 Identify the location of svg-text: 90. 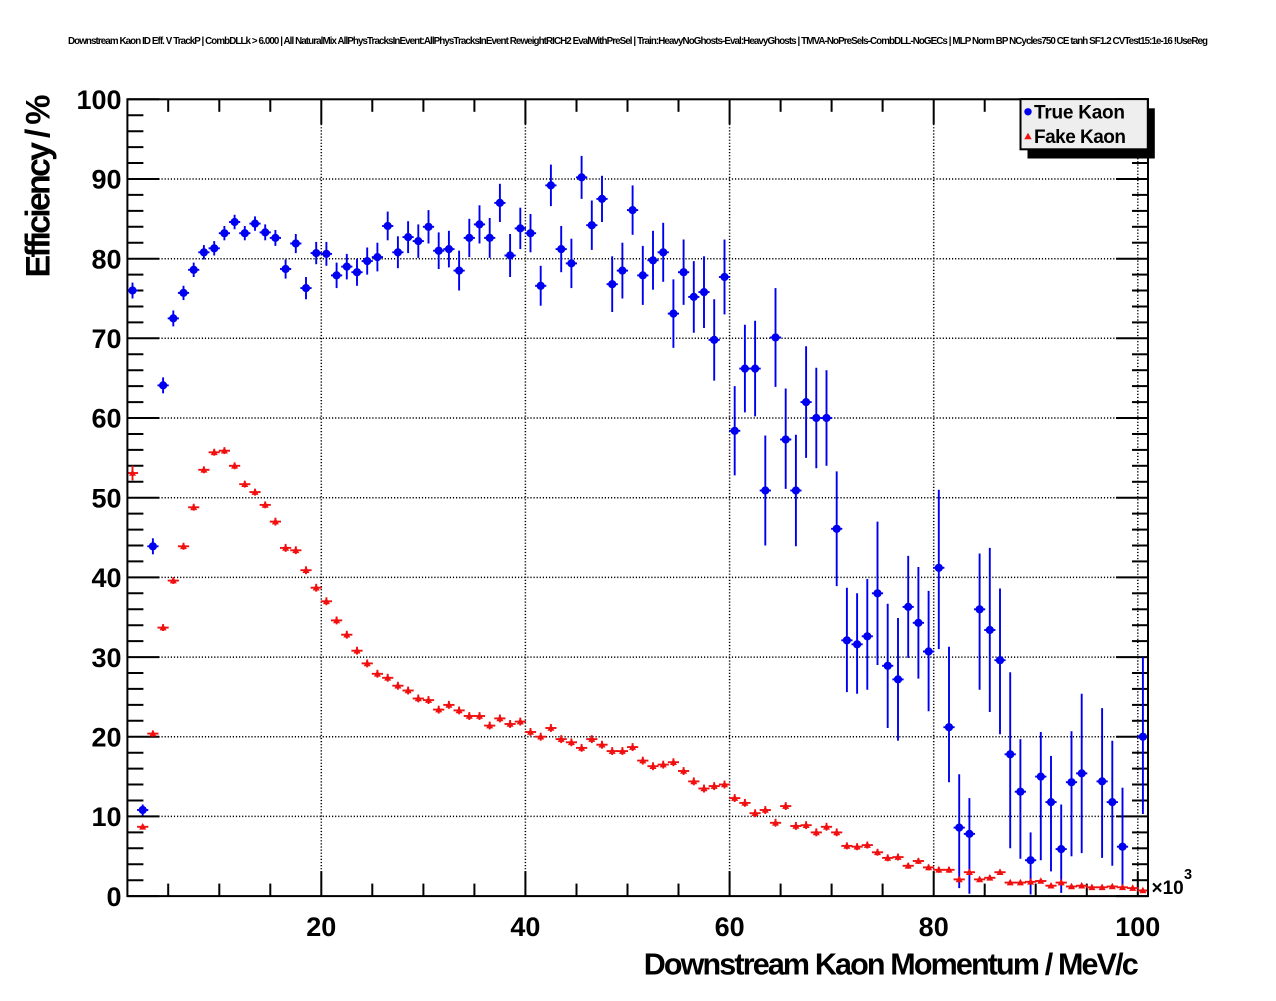
(106, 180).